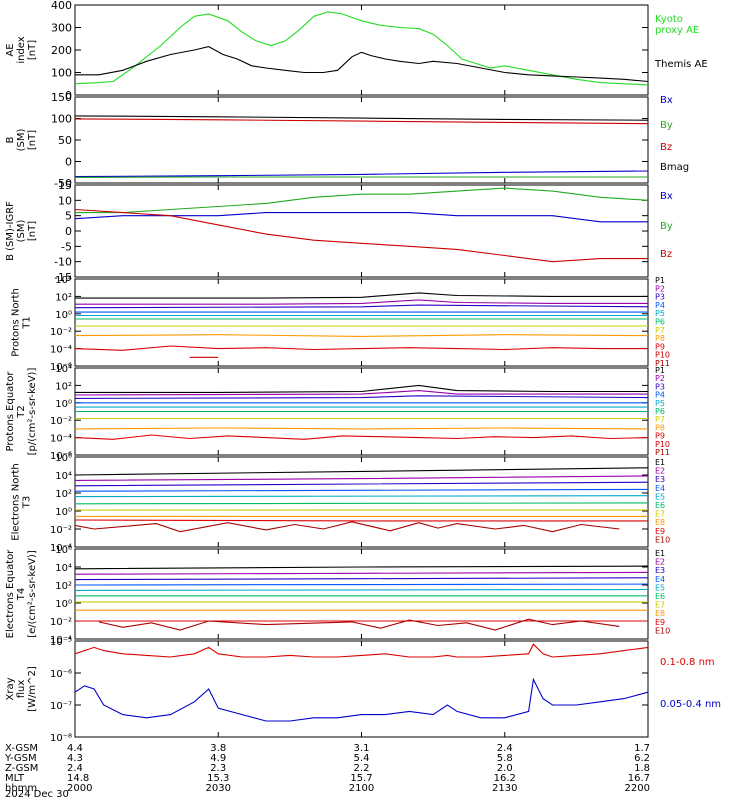  Describe the element at coordinates (660, 288) in the screenshot. I see `legend-p2: P2` at that location.